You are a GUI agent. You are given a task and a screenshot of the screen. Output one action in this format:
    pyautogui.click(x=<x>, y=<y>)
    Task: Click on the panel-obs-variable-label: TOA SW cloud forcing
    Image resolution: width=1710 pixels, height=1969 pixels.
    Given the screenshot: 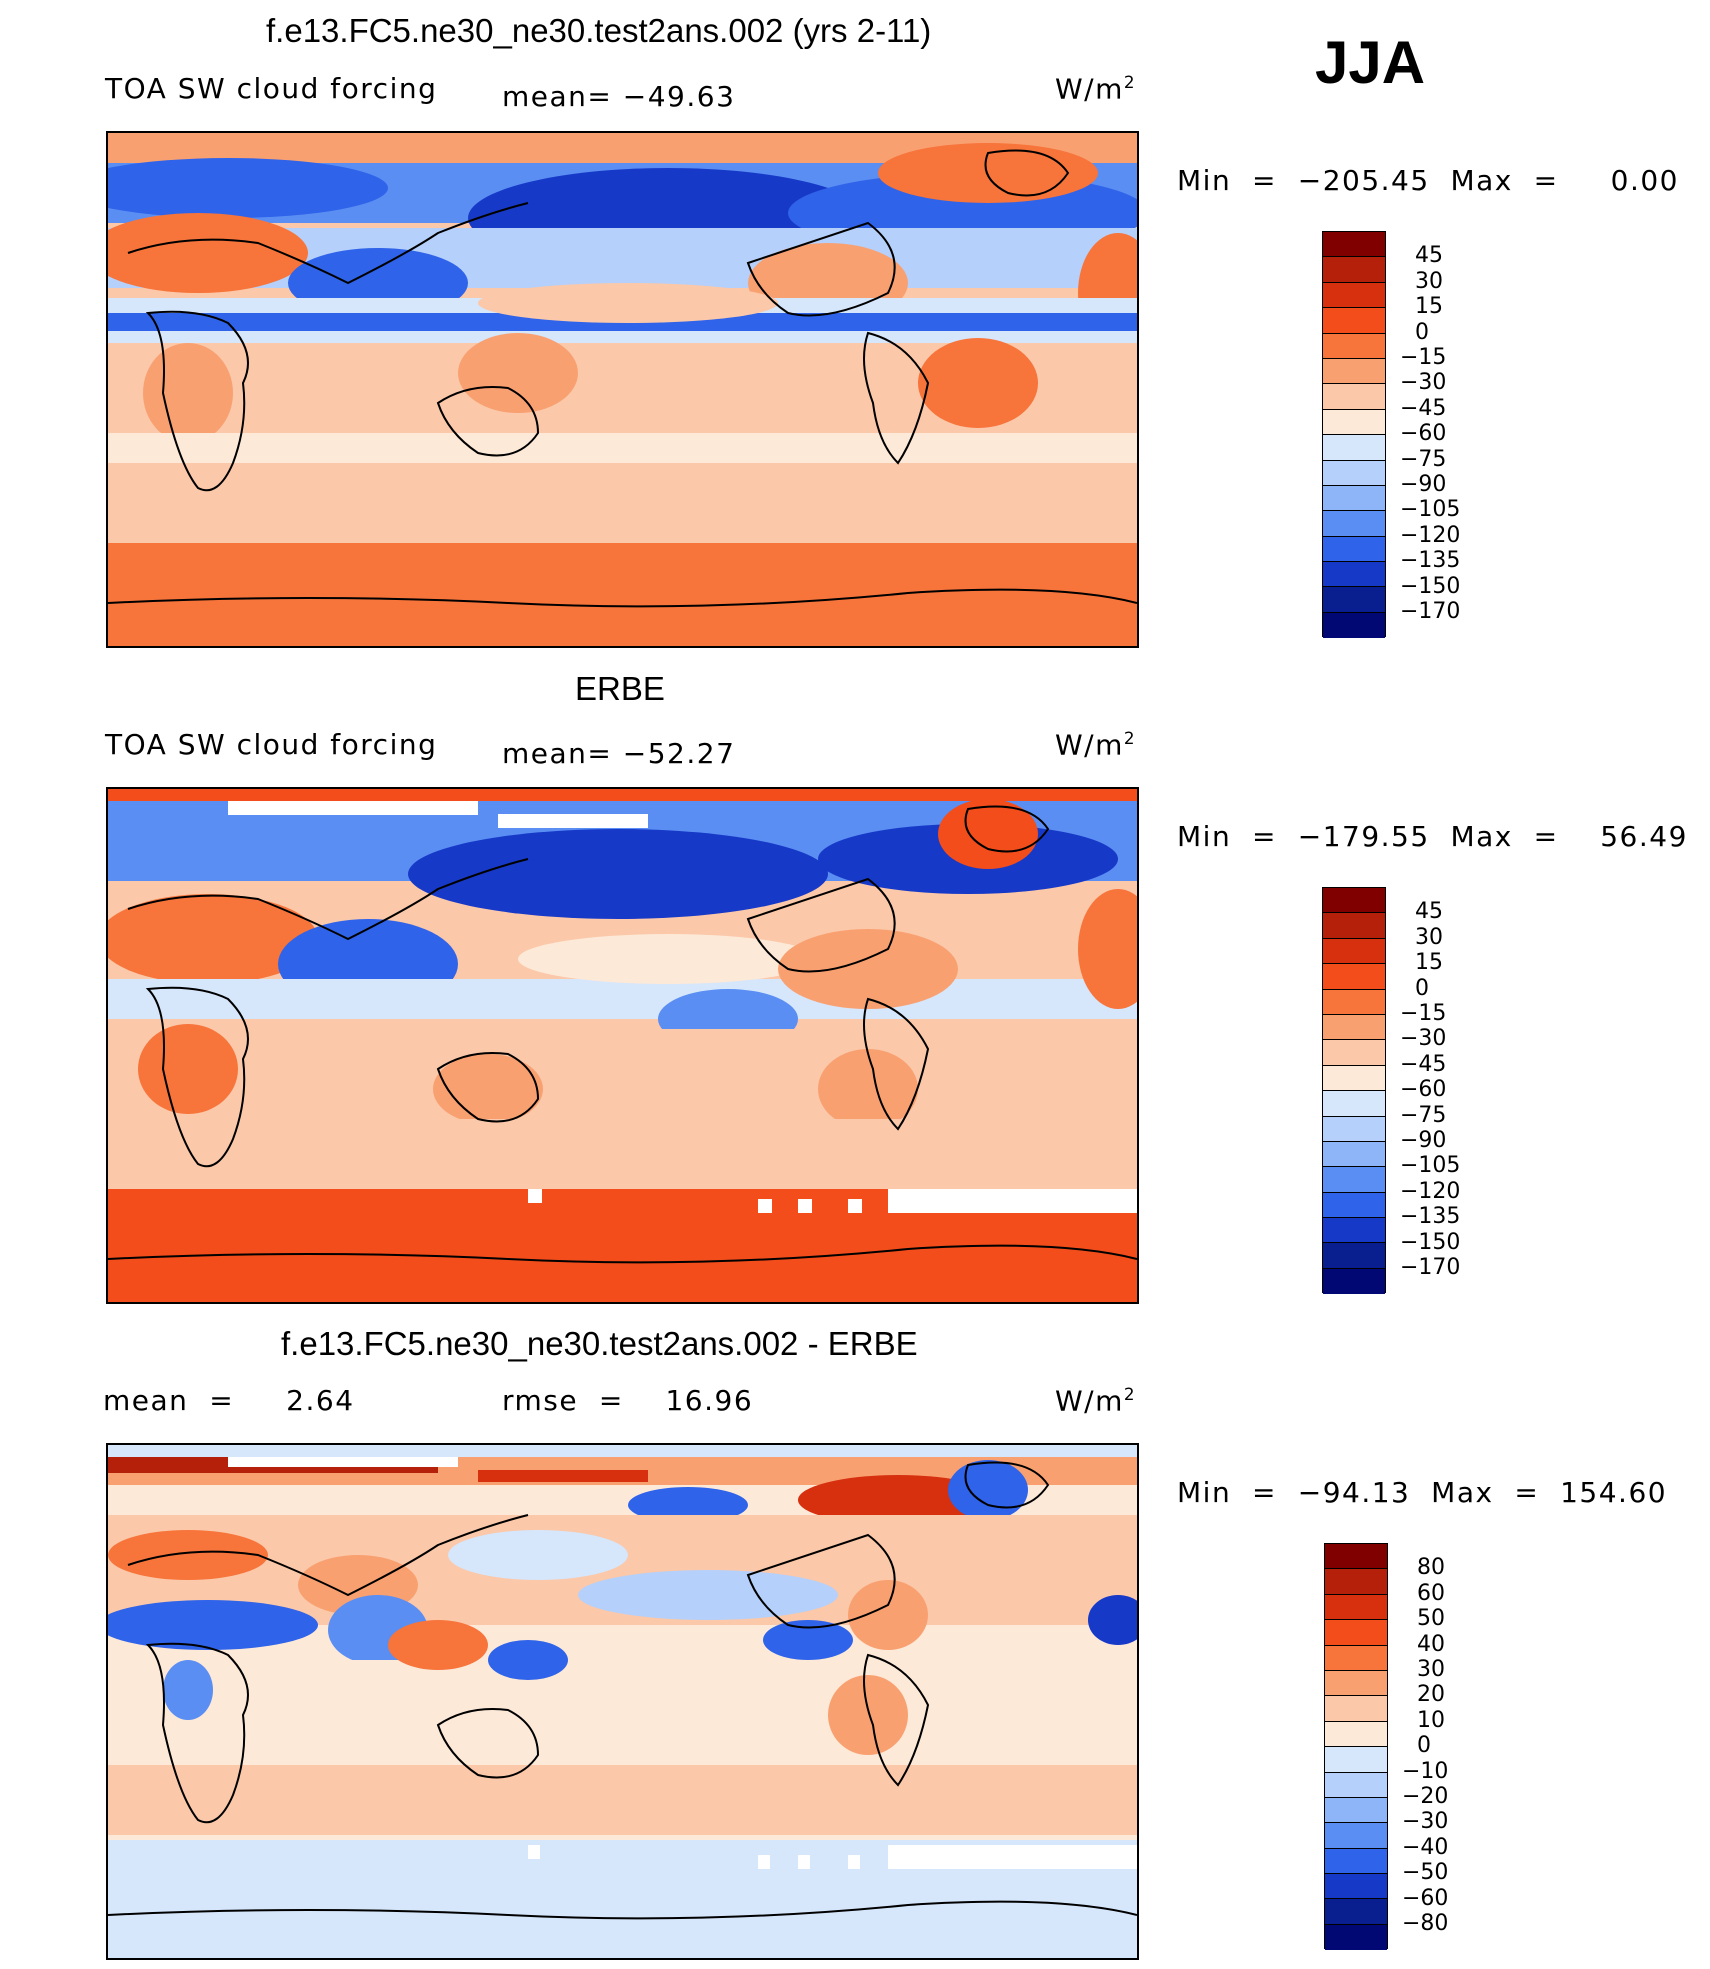 What is the action you would take?
    pyautogui.click(x=271, y=744)
    